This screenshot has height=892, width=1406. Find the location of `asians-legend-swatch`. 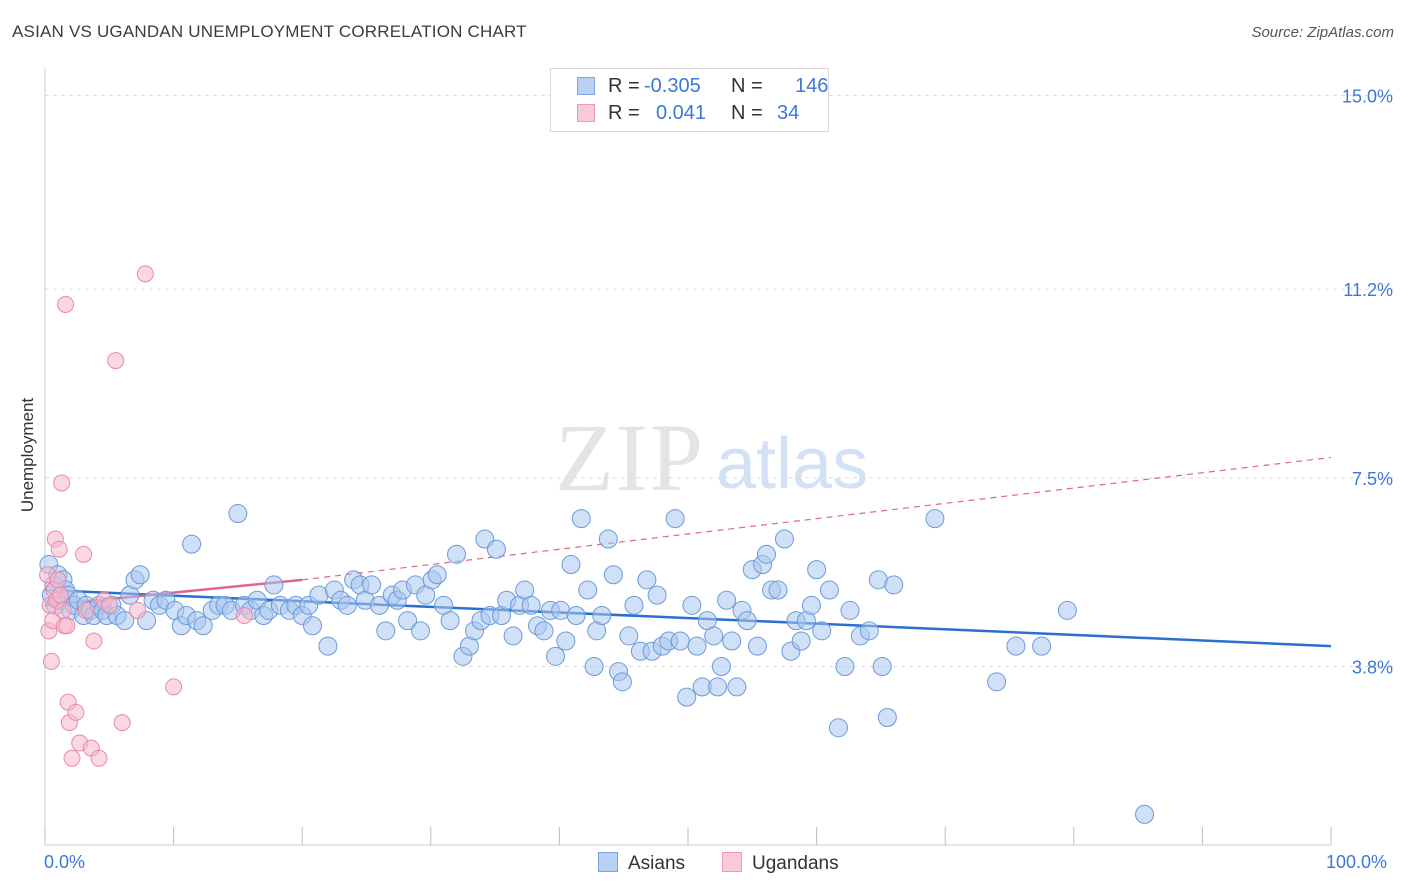

asians-legend-swatch is located at coordinates (608, 862).